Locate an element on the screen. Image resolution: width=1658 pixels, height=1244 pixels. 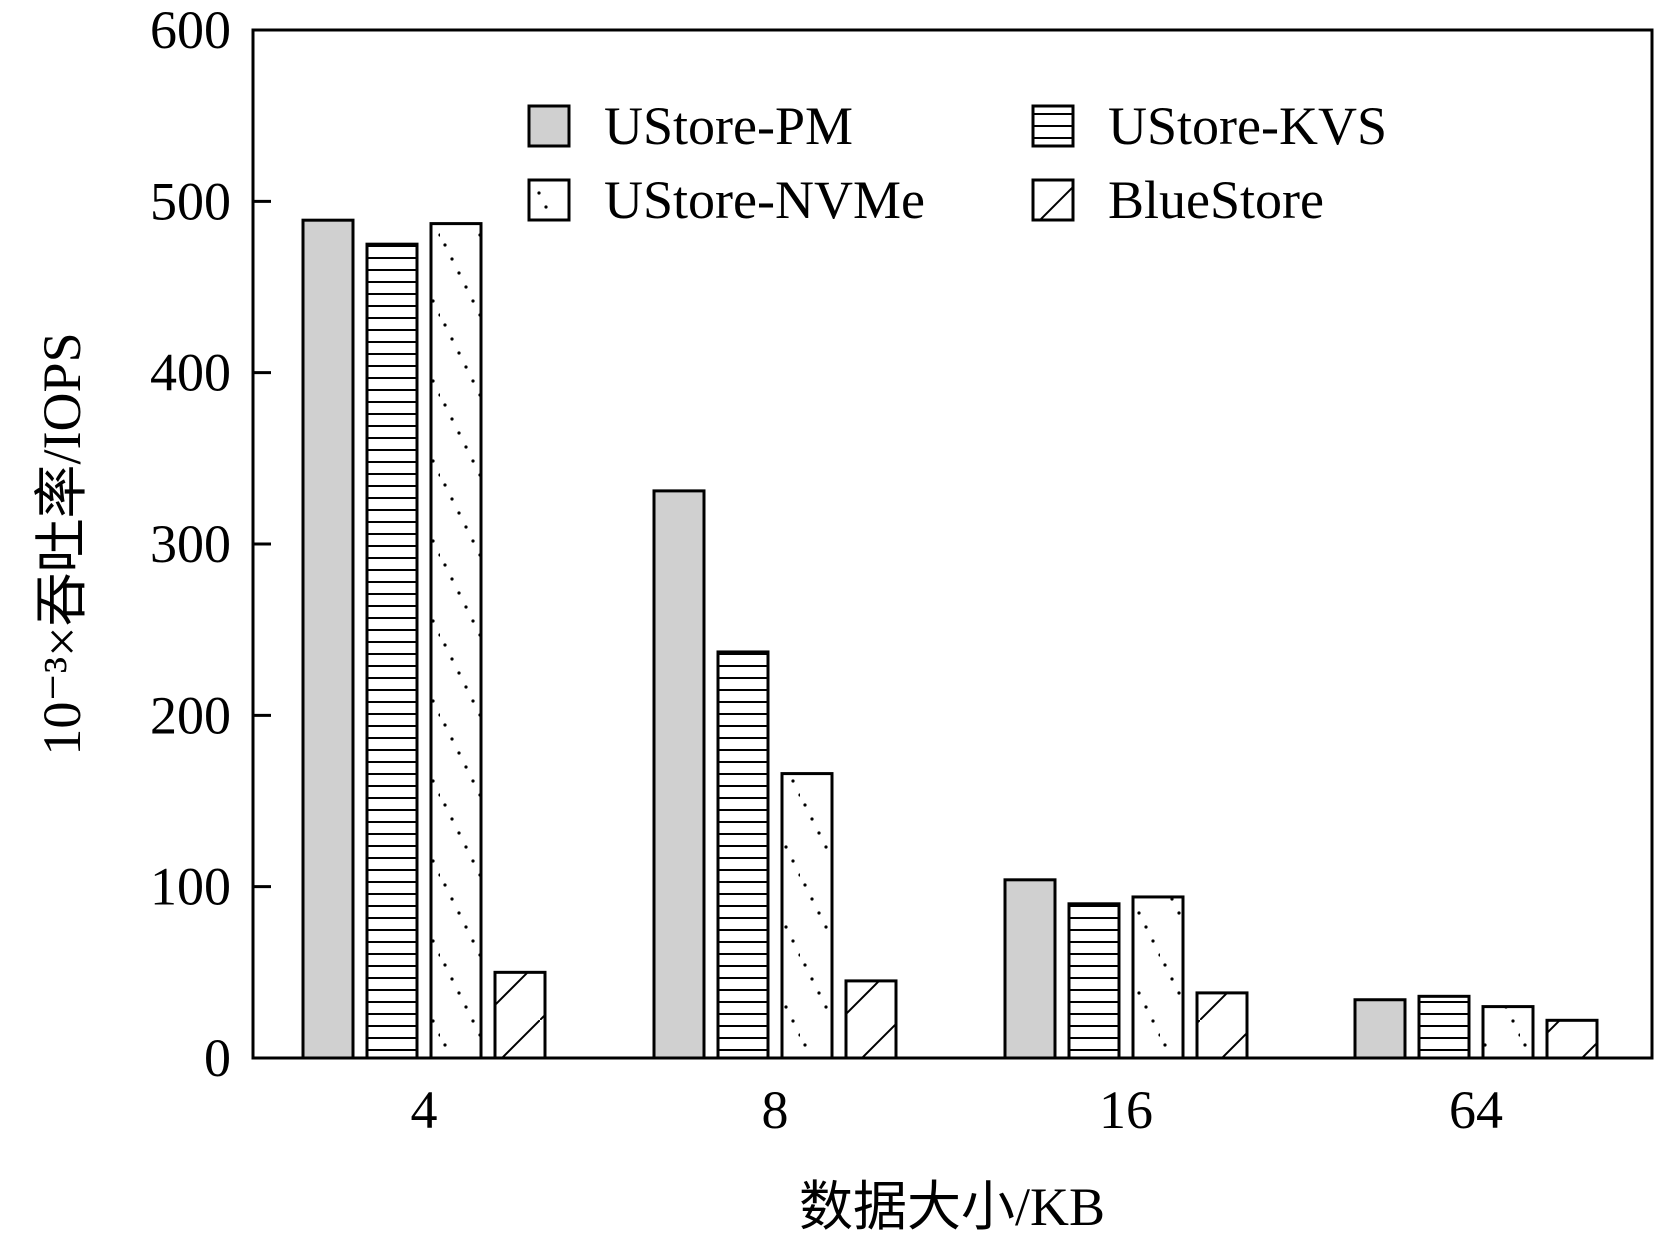
x-tick-label: 64 is located at coordinates (1476, 1110).